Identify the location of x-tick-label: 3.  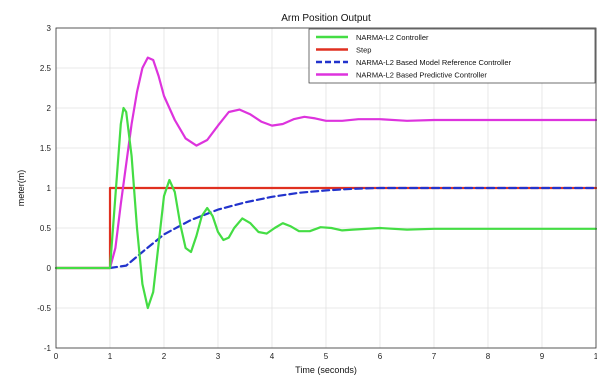
(218, 356).